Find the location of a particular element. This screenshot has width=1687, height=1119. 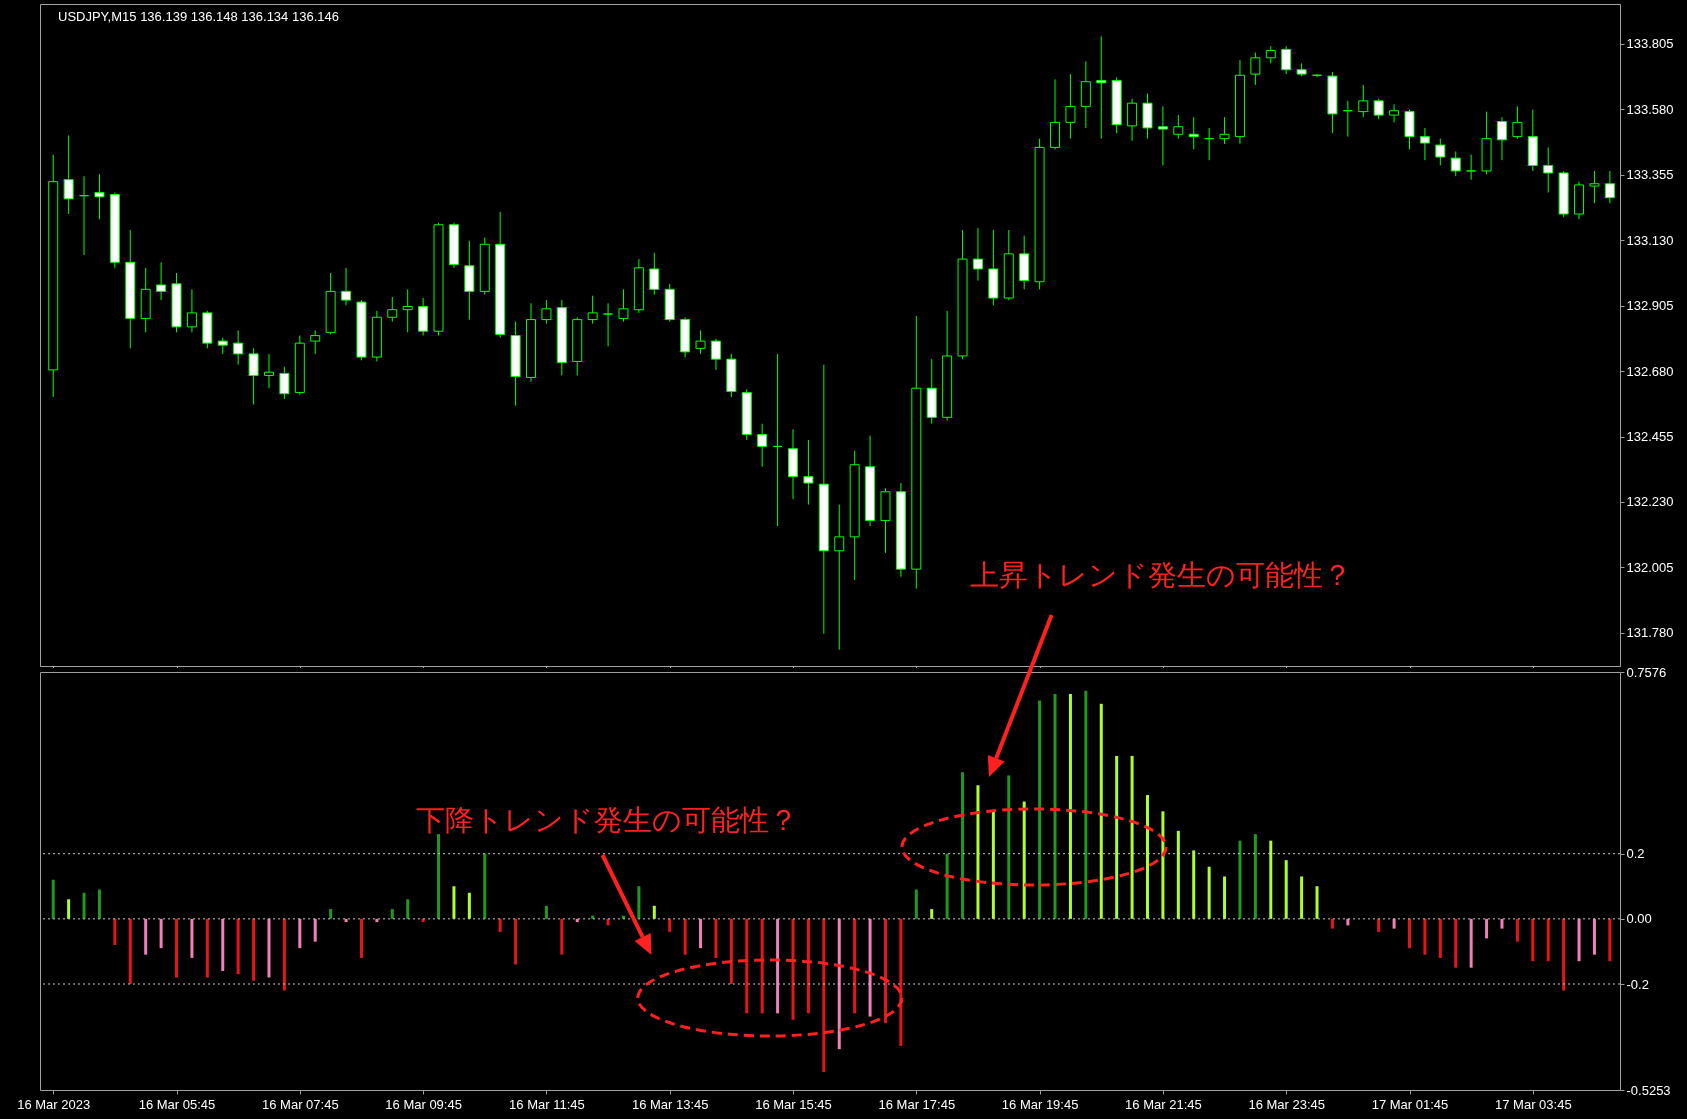

x-tick-label: 16 Mar 05:45 is located at coordinates (177, 1104).